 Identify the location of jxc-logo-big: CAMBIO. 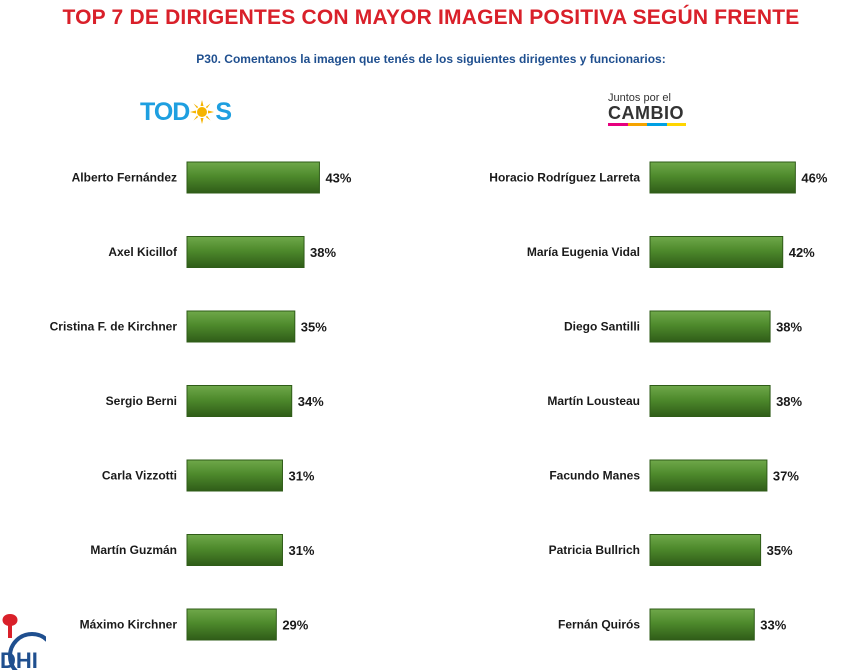
(646, 113).